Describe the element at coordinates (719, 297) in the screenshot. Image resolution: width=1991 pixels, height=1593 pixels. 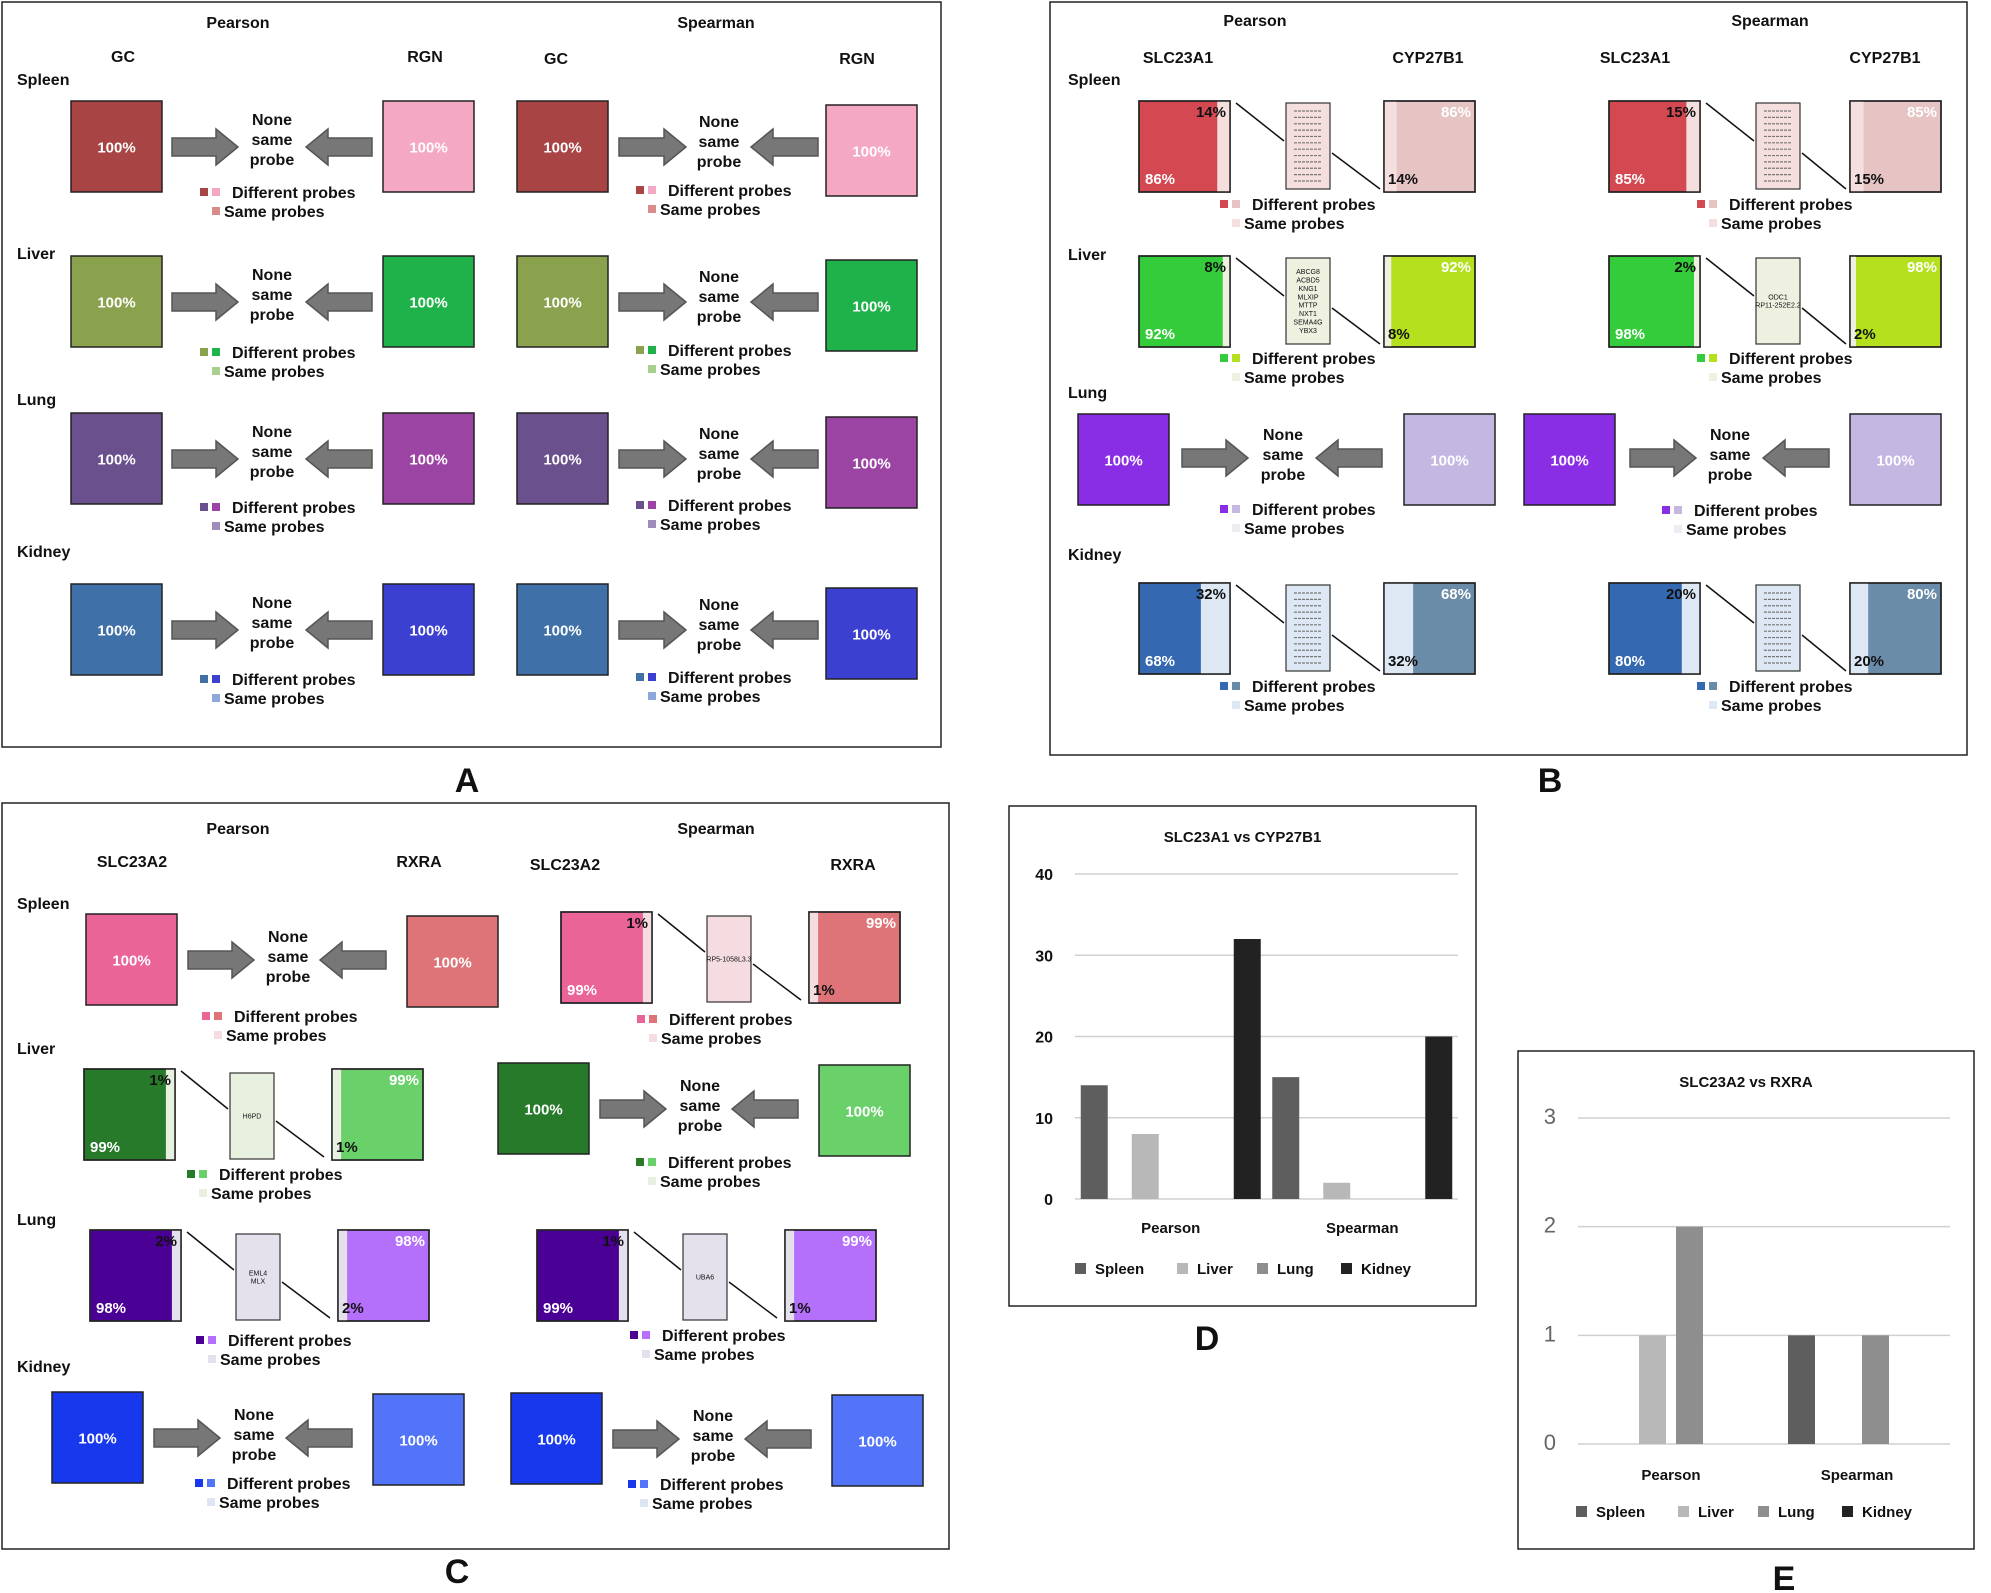
I see `same-label: same` at that location.